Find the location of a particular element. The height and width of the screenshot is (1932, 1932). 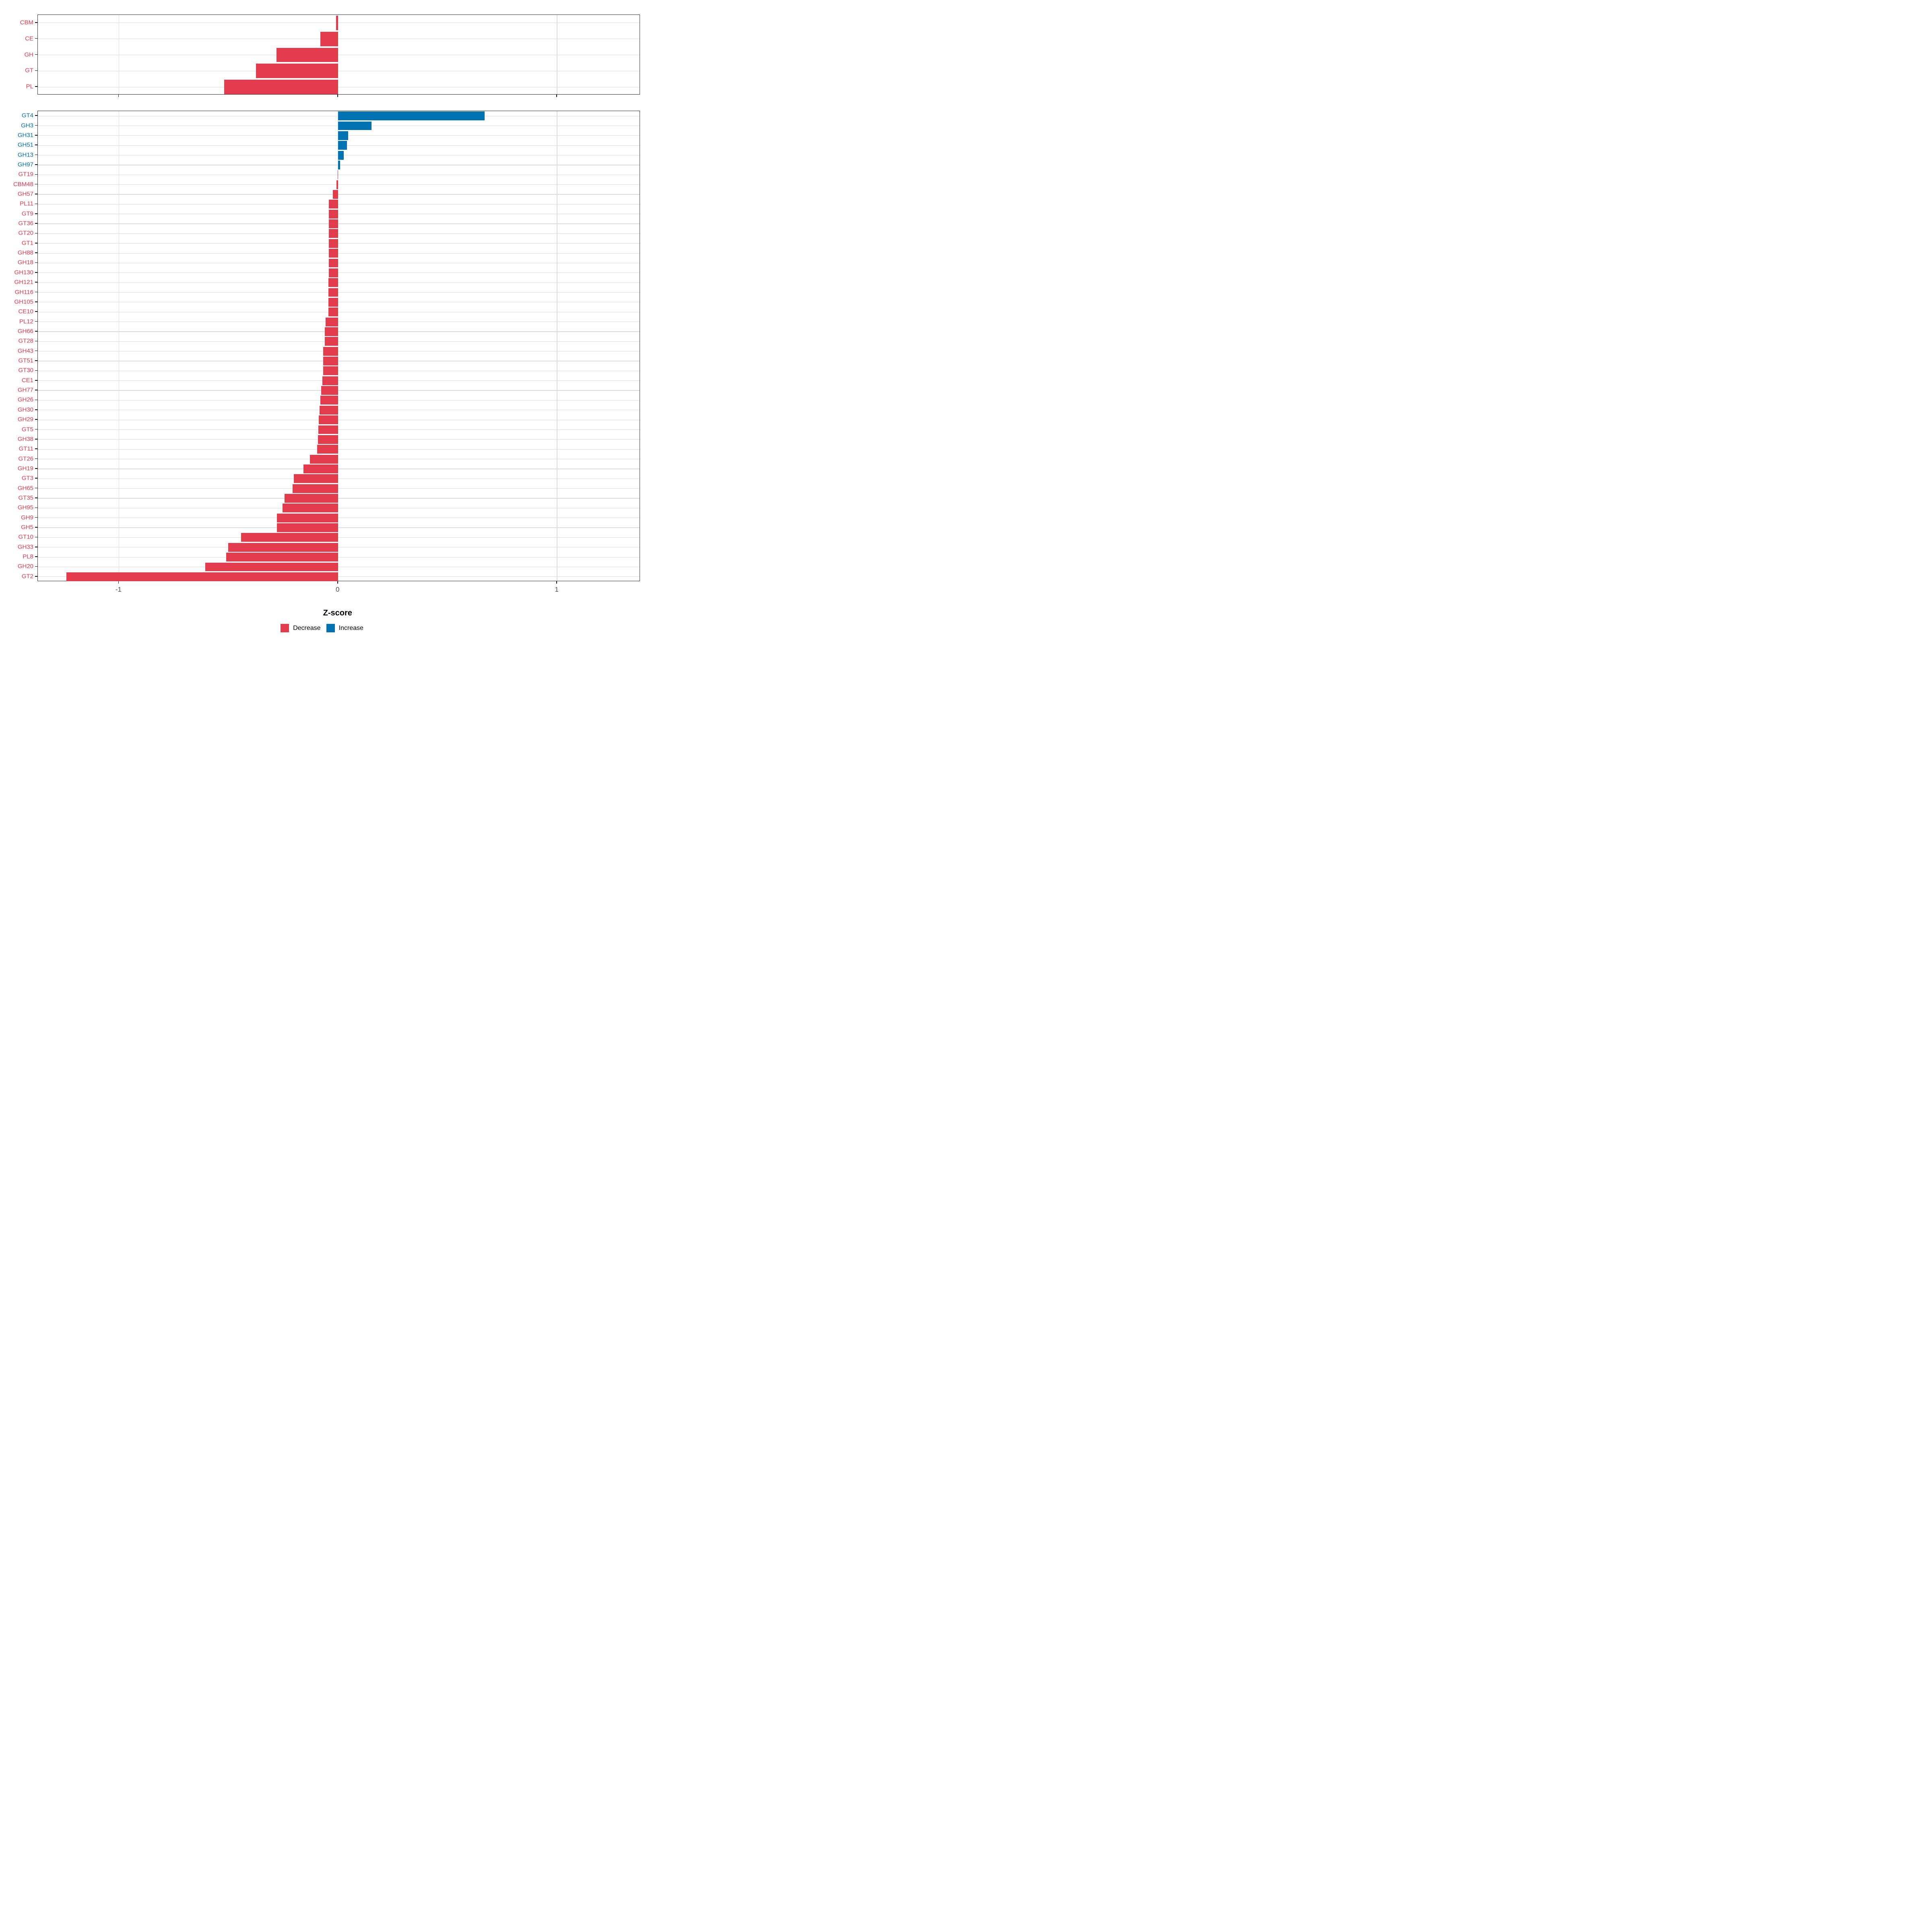

bar-gt11 is located at coordinates (327, 449).